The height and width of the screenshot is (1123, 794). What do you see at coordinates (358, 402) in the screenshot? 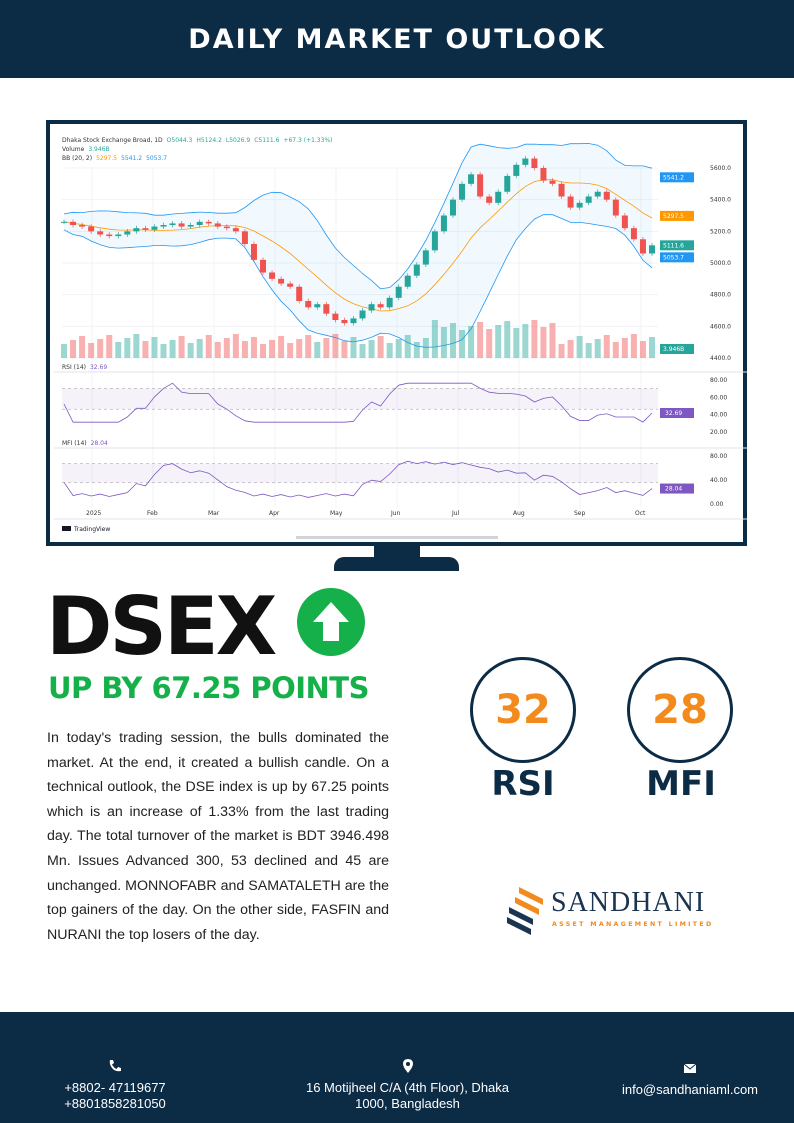
I see `rsi-line` at bounding box center [358, 402].